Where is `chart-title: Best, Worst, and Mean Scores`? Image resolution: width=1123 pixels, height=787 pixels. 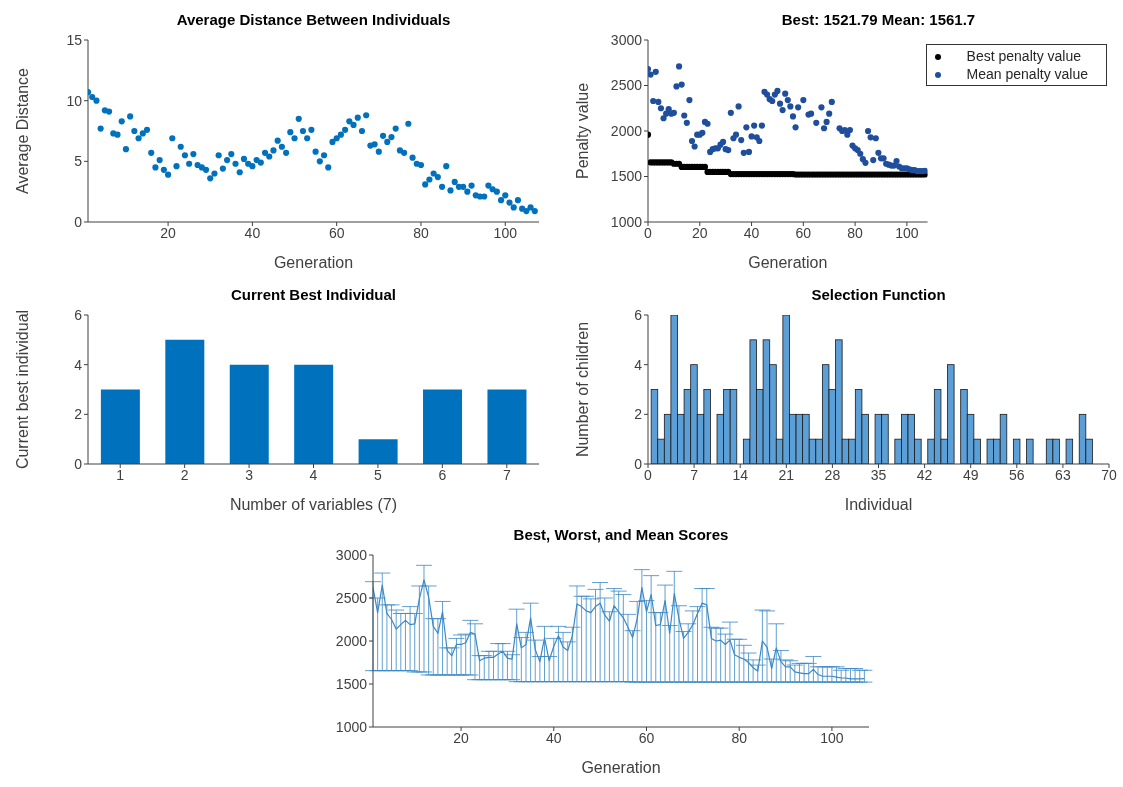 chart-title: Best, Worst, and Mean Scores is located at coordinates (621, 535).